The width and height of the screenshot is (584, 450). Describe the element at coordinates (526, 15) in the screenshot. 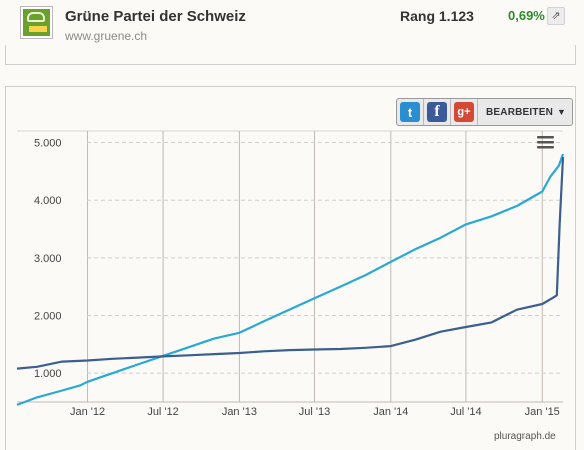

I see `change-percent: 0,69%` at that location.